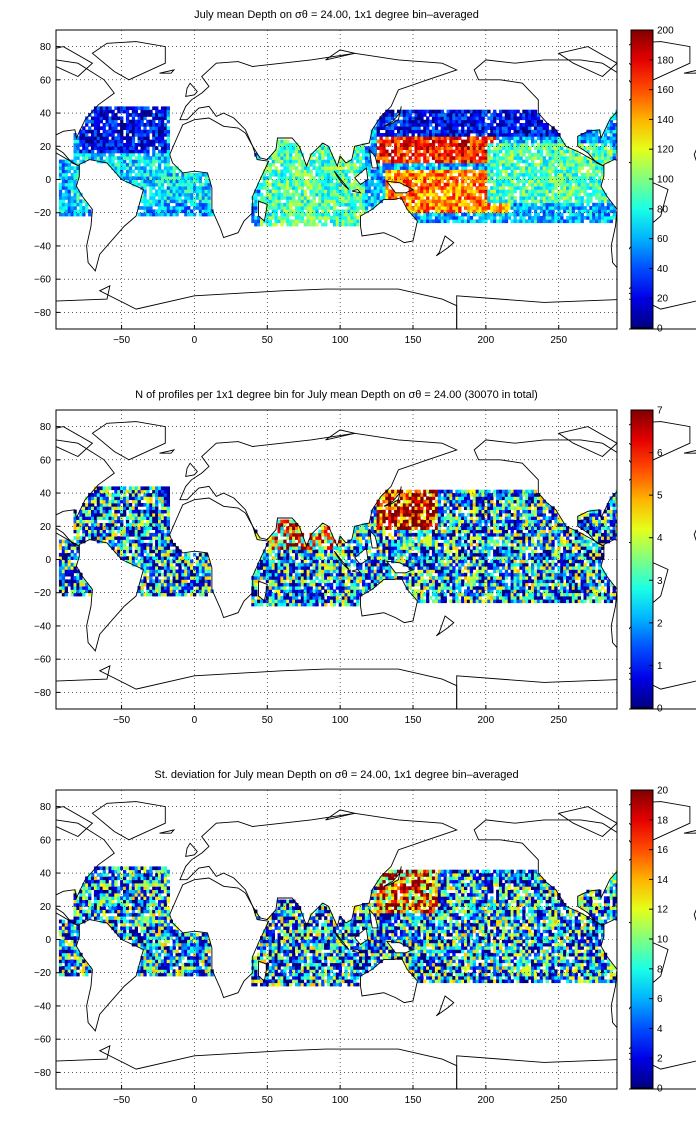 The image size is (696, 1140). What do you see at coordinates (665, 120) in the screenshot?
I see `colorbar-tick-label: 140` at bounding box center [665, 120].